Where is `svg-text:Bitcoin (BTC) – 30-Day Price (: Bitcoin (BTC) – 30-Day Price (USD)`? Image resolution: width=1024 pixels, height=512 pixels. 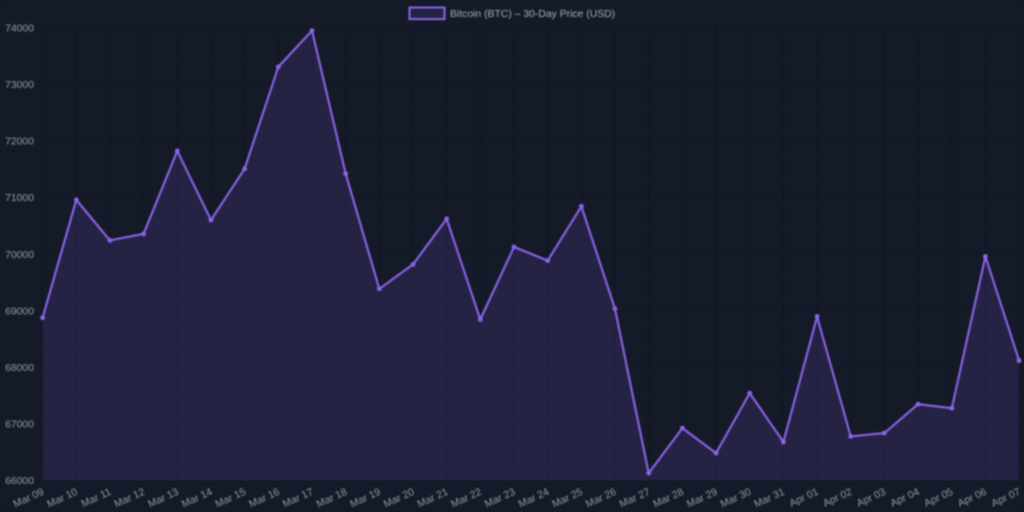 svg-text:Bitcoin (BTC) – 30-Day Price (: Bitcoin (BTC) – 30-Day Price (USD) is located at coordinates (532, 14).